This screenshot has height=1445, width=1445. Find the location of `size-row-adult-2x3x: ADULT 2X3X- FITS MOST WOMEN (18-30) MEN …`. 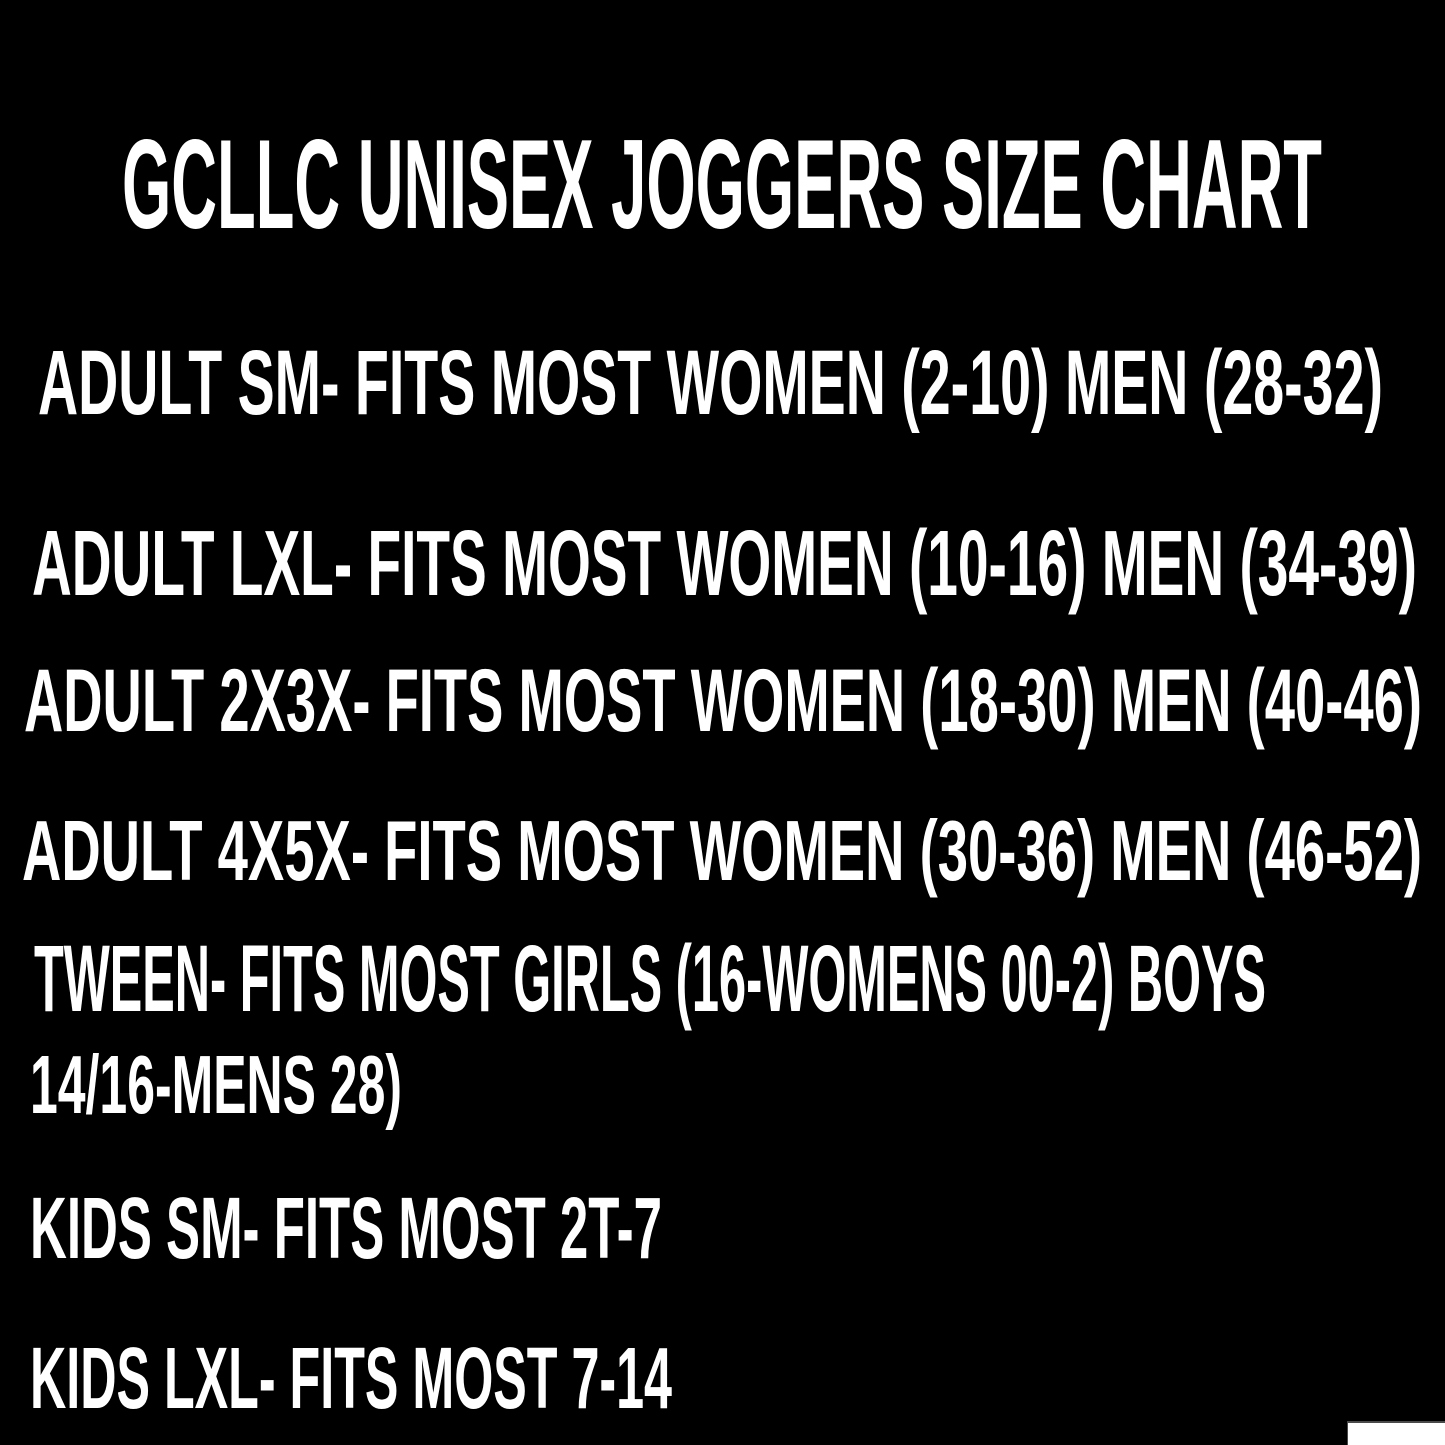

size-row-adult-2x3x: ADULT 2X3X- FITS MOST WOMEN (18-30) MEN … is located at coordinates (723, 700).